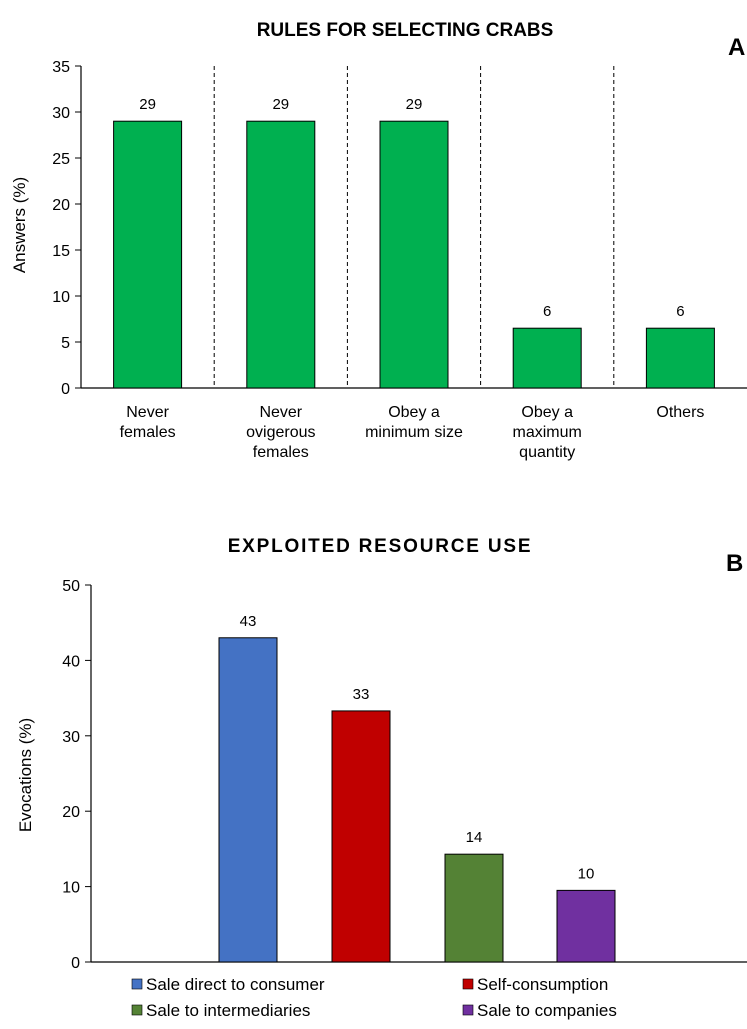 The height and width of the screenshot is (1029, 747). I want to click on chart-a-y-tick-label: 5, so click(65, 343).